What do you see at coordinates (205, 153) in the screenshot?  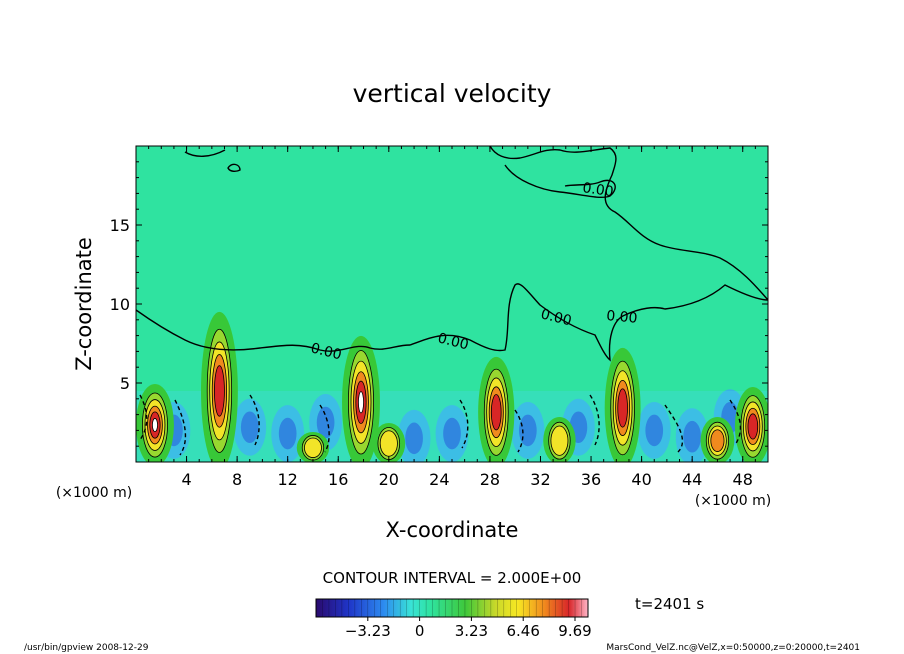 I see `zero-contour-top-left` at bounding box center [205, 153].